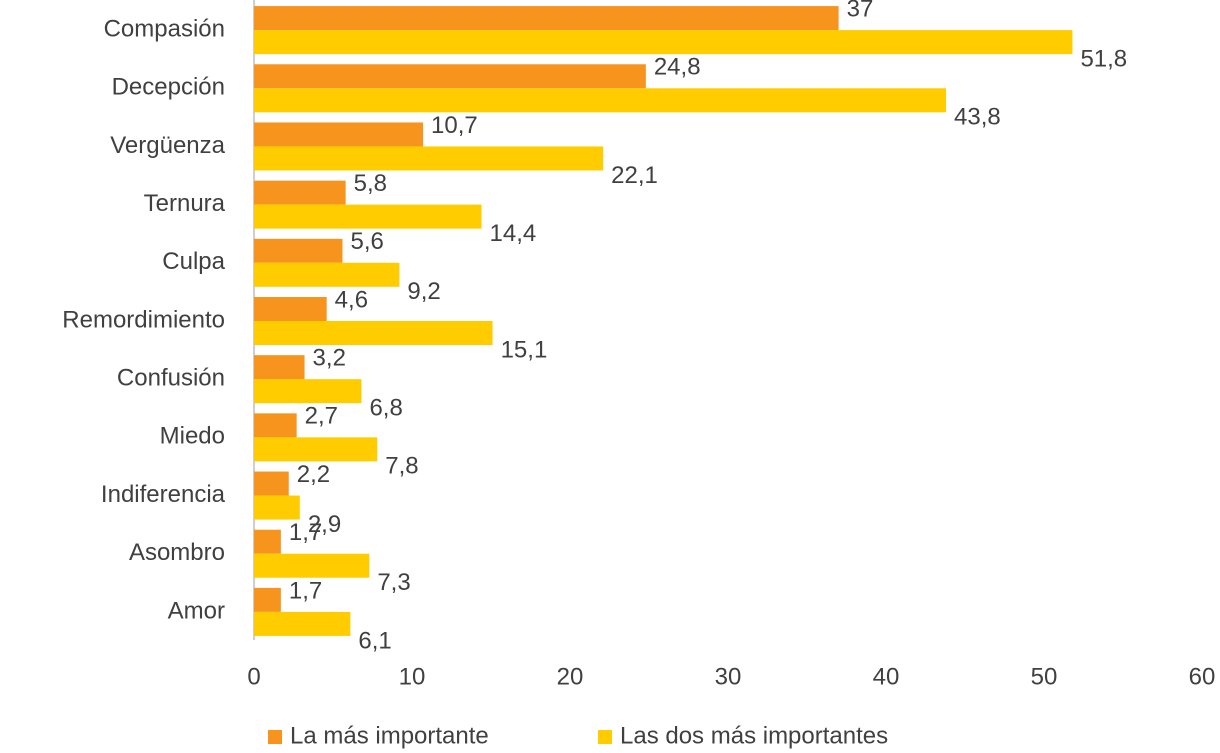  I want to click on value-label: 4,6, so click(351, 299).